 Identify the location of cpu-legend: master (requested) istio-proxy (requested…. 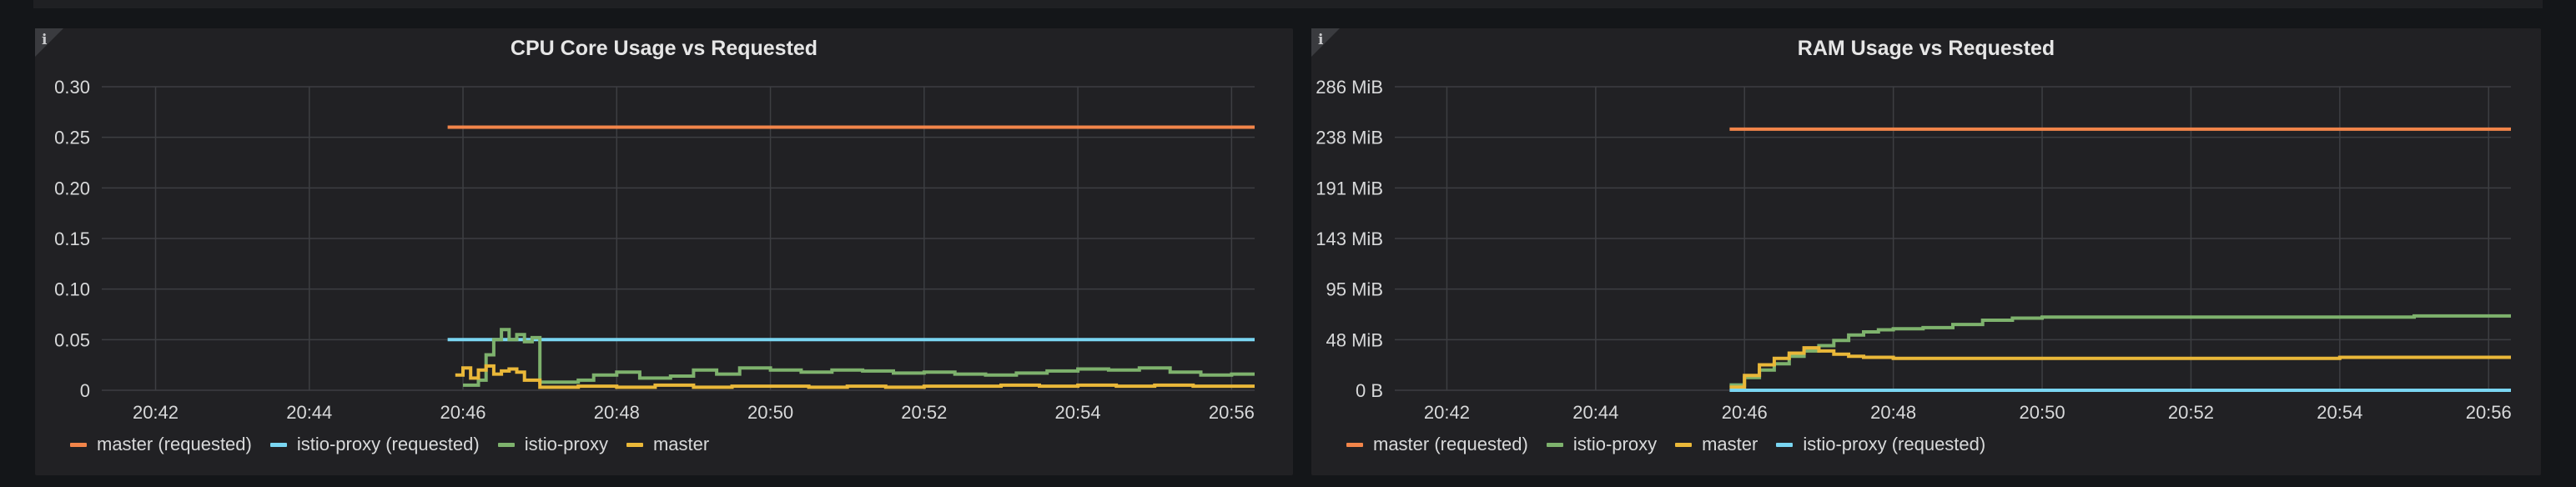
(389, 444).